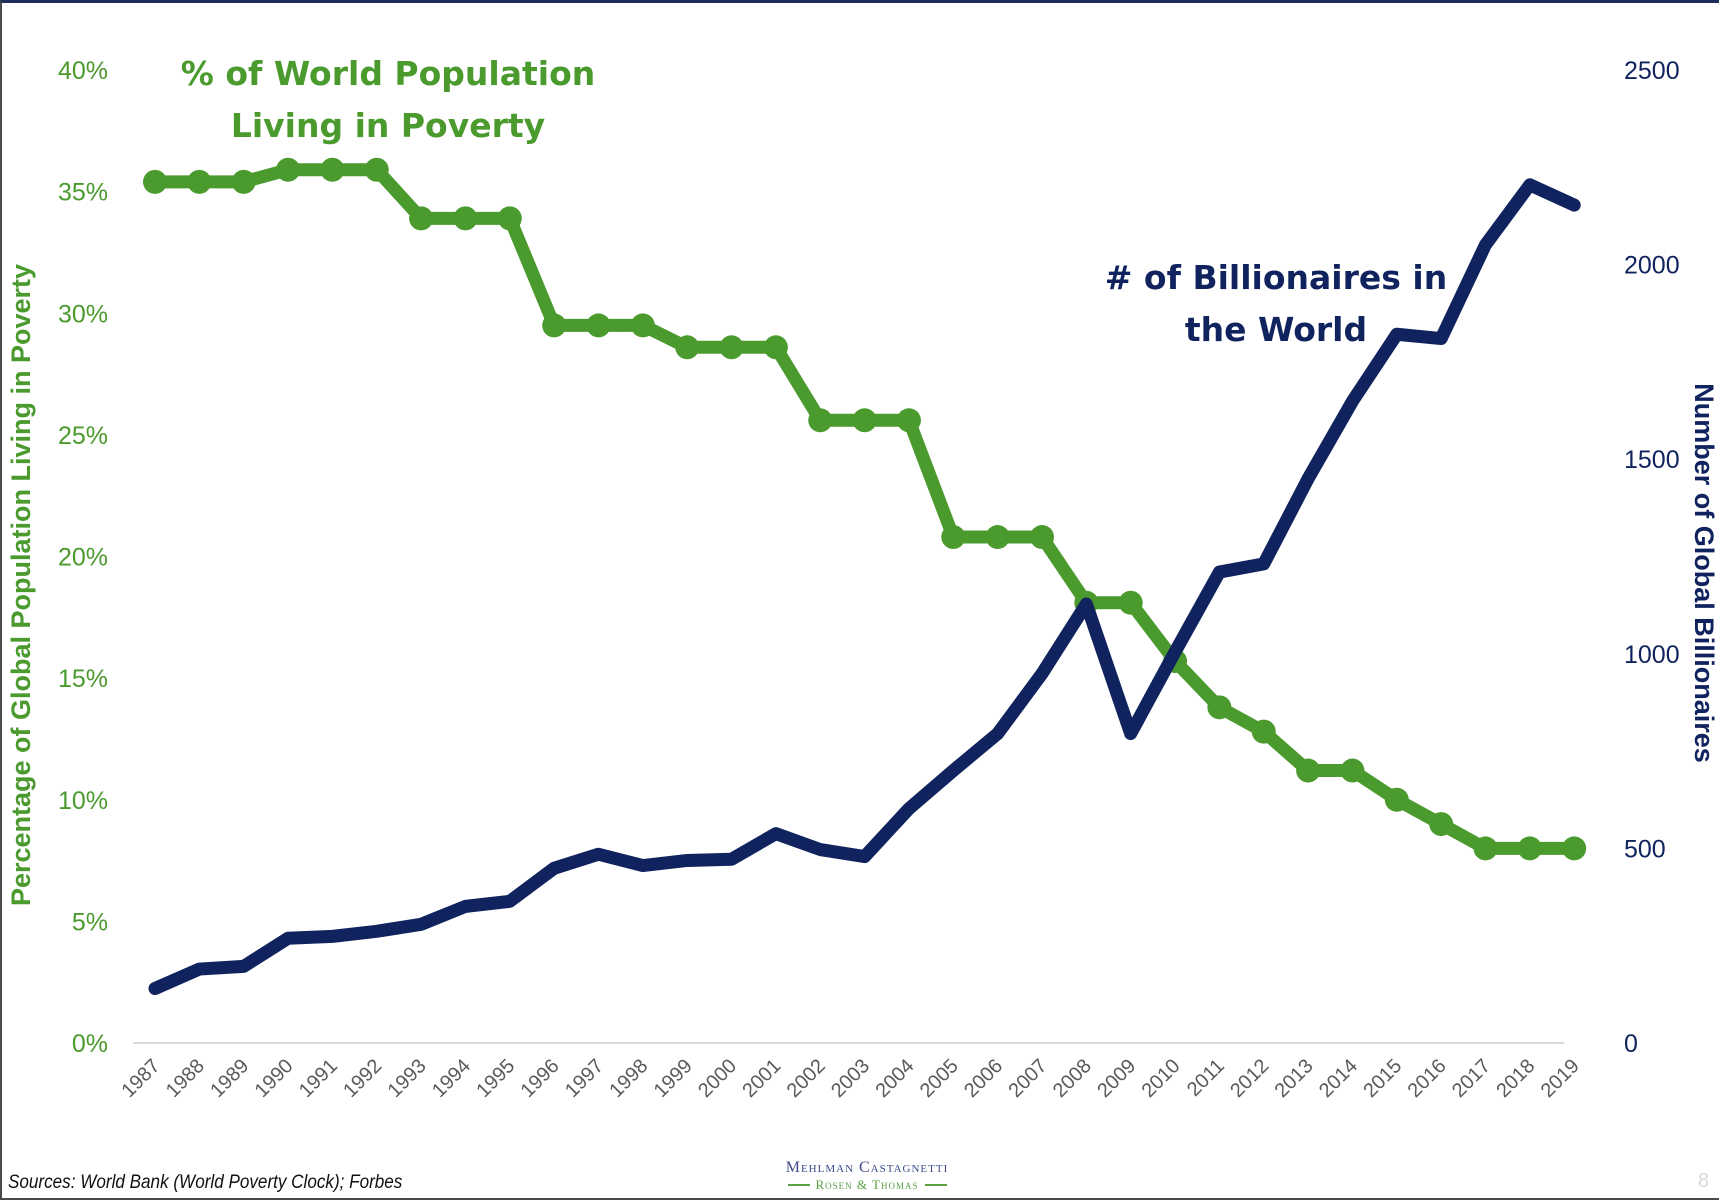 This screenshot has width=1719, height=1203. Describe the element at coordinates (1652, 71) in the screenshot. I see `right-axis-tick-label: 2500` at that location.